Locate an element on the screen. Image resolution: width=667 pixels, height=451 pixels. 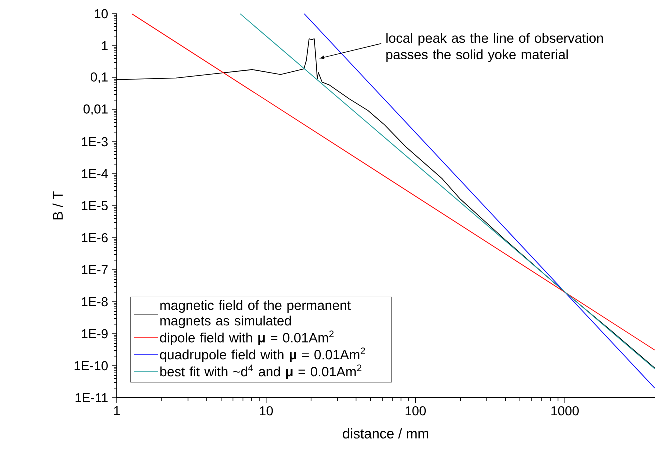
legend-label: best fit with ~d$^{4}$ and μ = 0.01Am$^{2}$ is located at coordinates (261, 372).